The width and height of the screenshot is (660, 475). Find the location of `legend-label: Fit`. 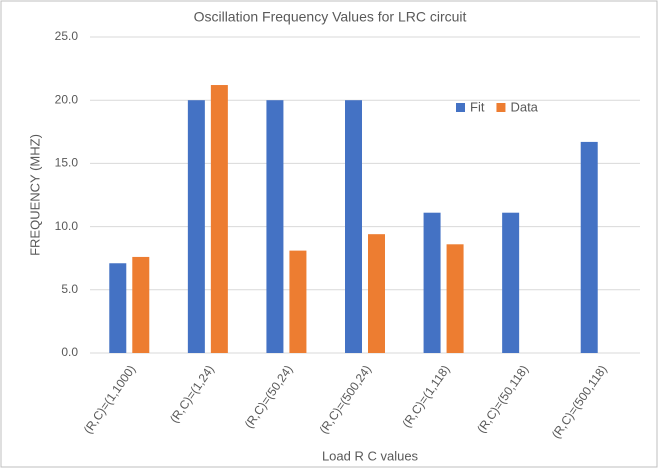

legend-label: Fit is located at coordinates (477, 106).